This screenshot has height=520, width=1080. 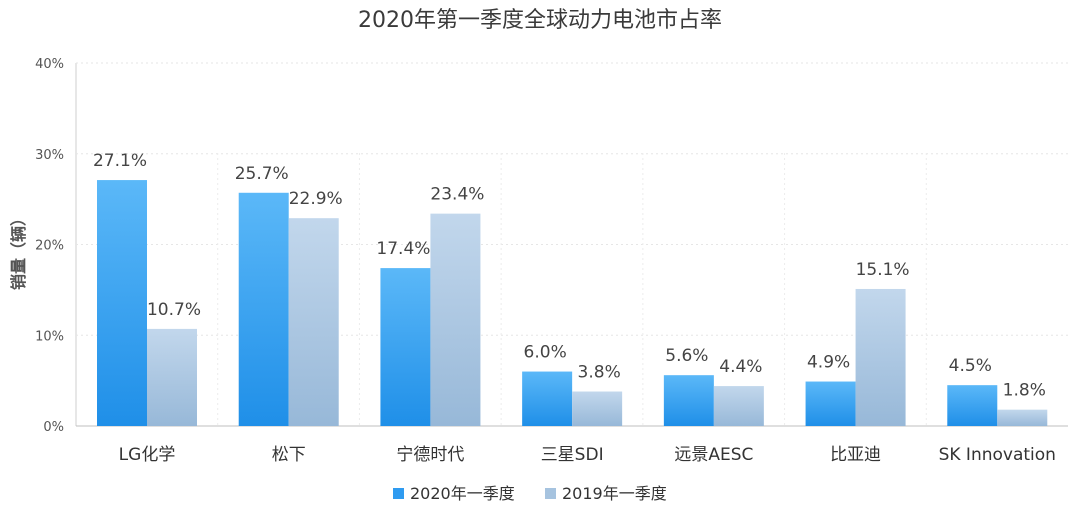 What do you see at coordinates (828, 363) in the screenshot?
I see `data-label: 4.9%` at bounding box center [828, 363].